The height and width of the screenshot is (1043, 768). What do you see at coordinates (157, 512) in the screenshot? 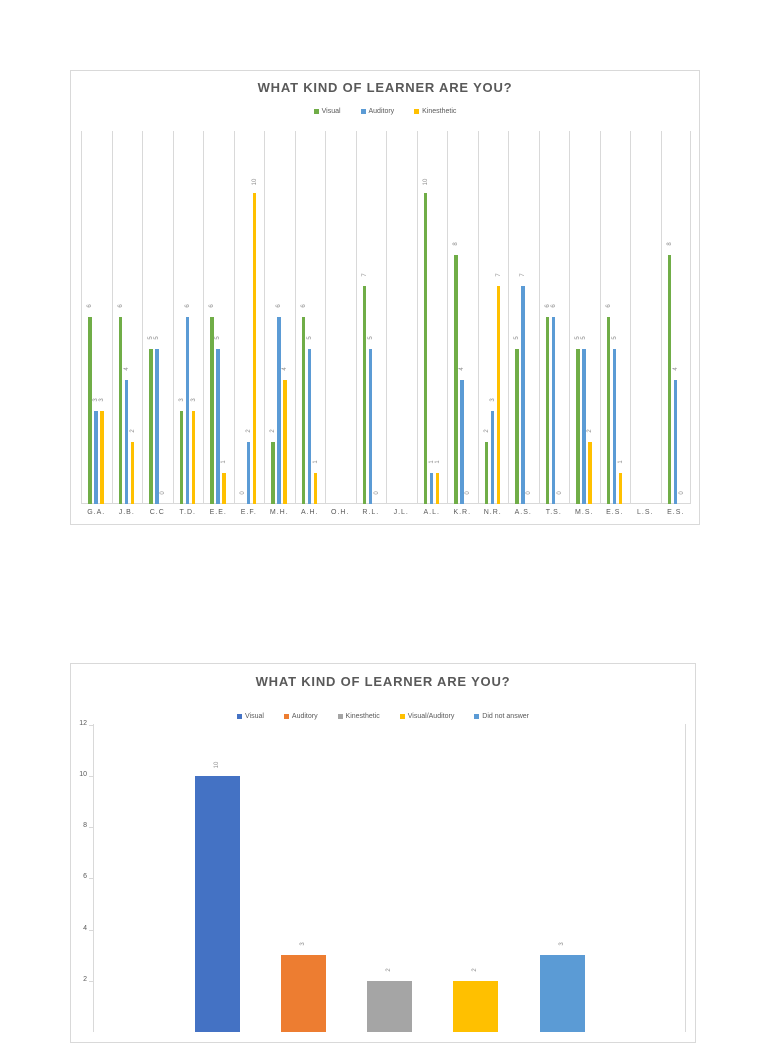
I see `x-axis-label: C.C` at bounding box center [157, 512].